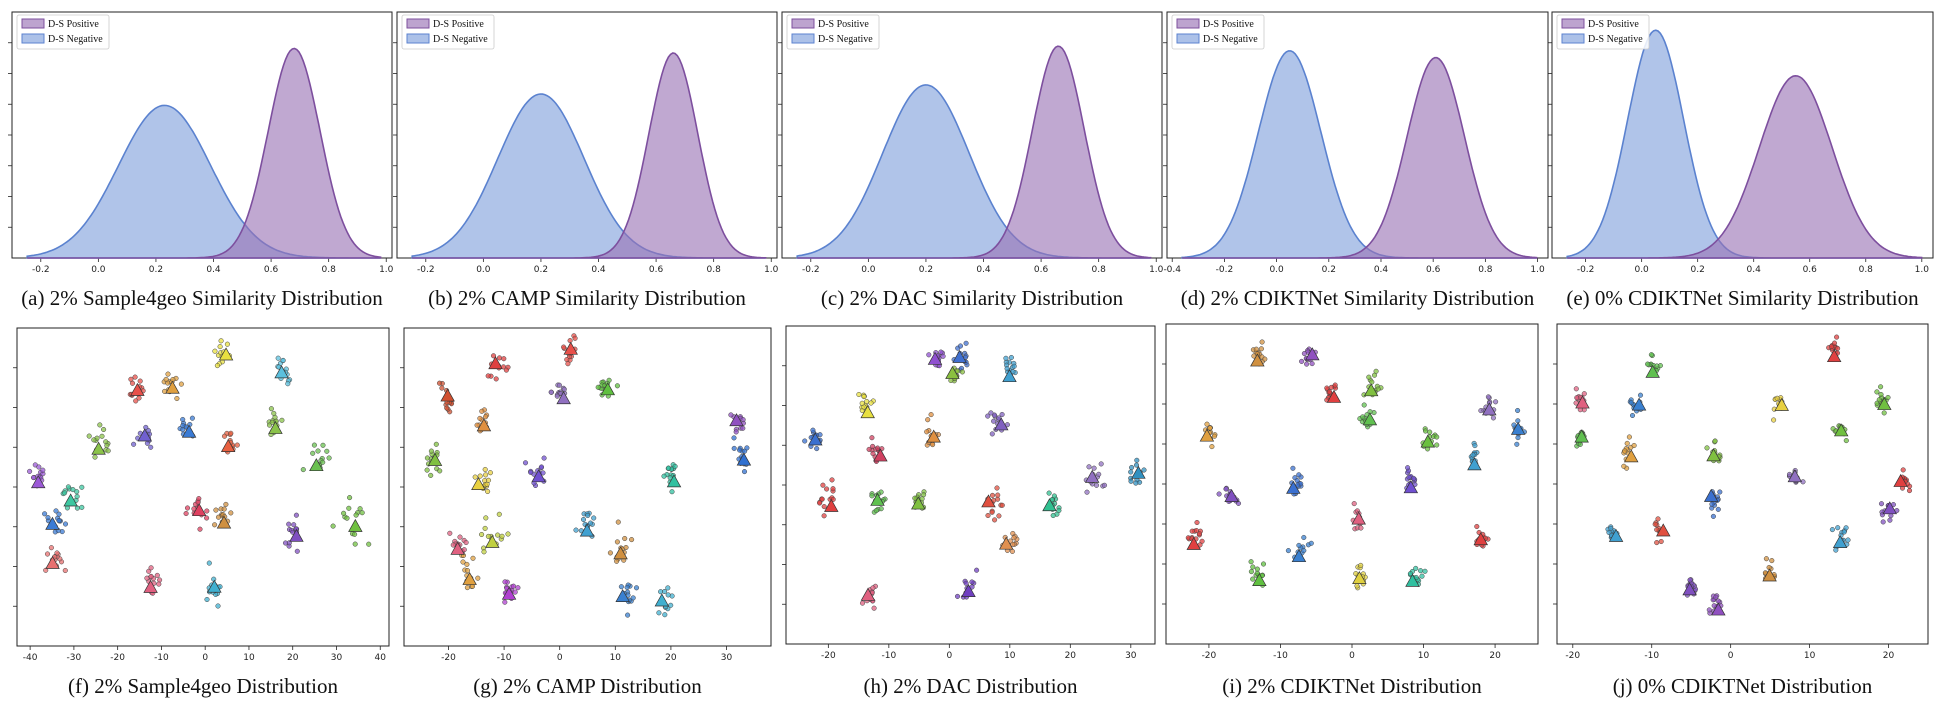  Describe the element at coordinates (204, 153) in the screenshot. I see `positive-density-area` at that location.